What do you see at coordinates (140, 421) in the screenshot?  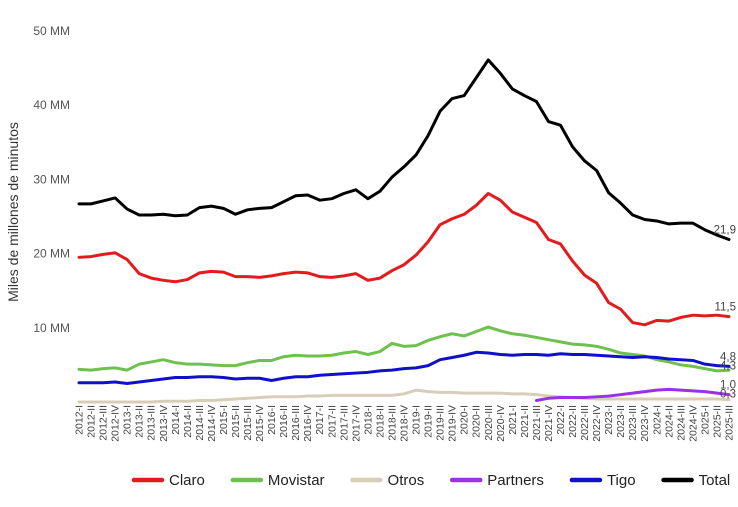 I see `x-tick-label: 2013-II` at bounding box center [140, 421].